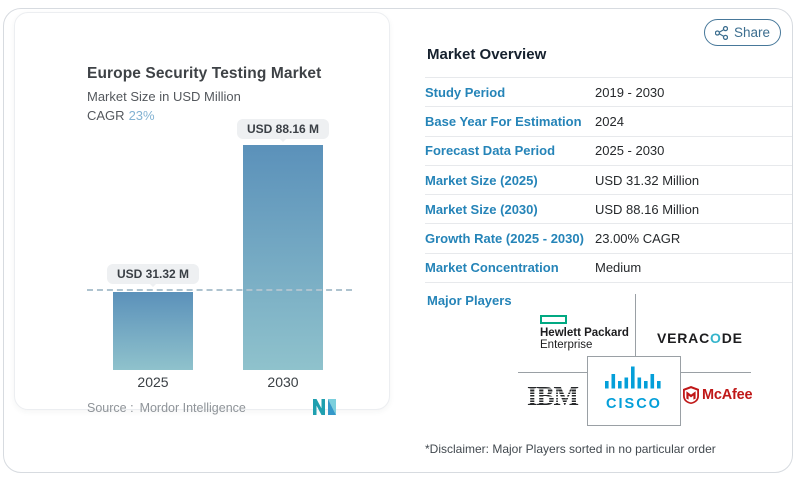 The height and width of the screenshot is (482, 800). Describe the element at coordinates (716, 372) in the screenshot. I see `players-divider-horizontal-right` at that location.